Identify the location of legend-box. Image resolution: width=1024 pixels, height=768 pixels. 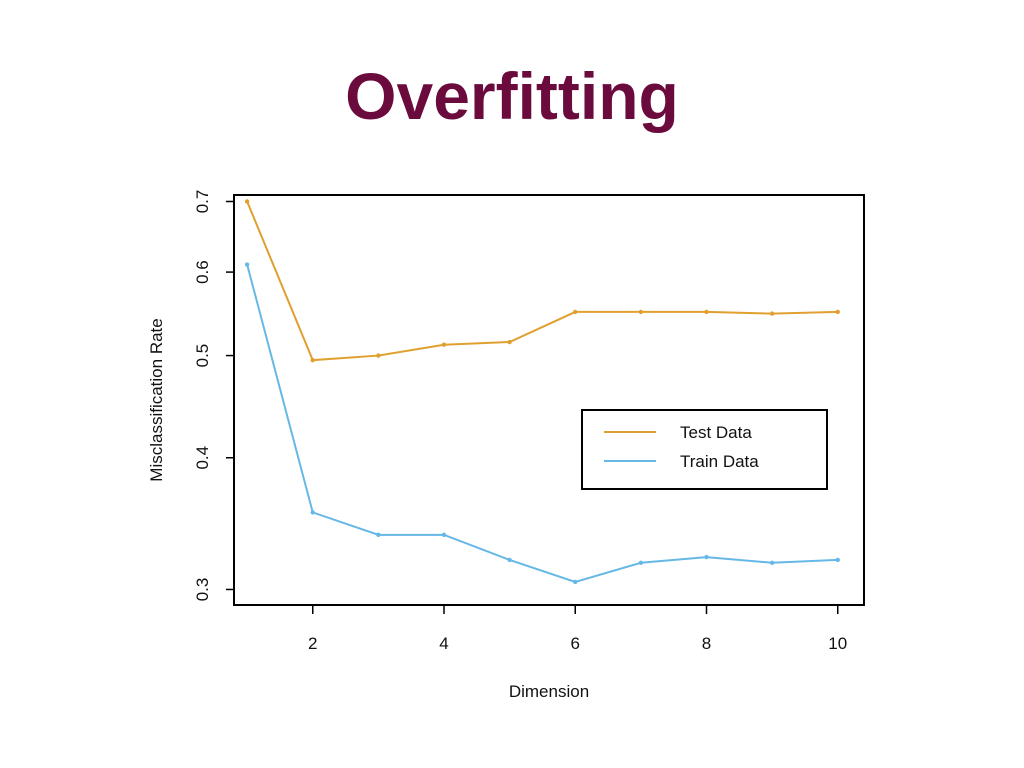
(704, 449).